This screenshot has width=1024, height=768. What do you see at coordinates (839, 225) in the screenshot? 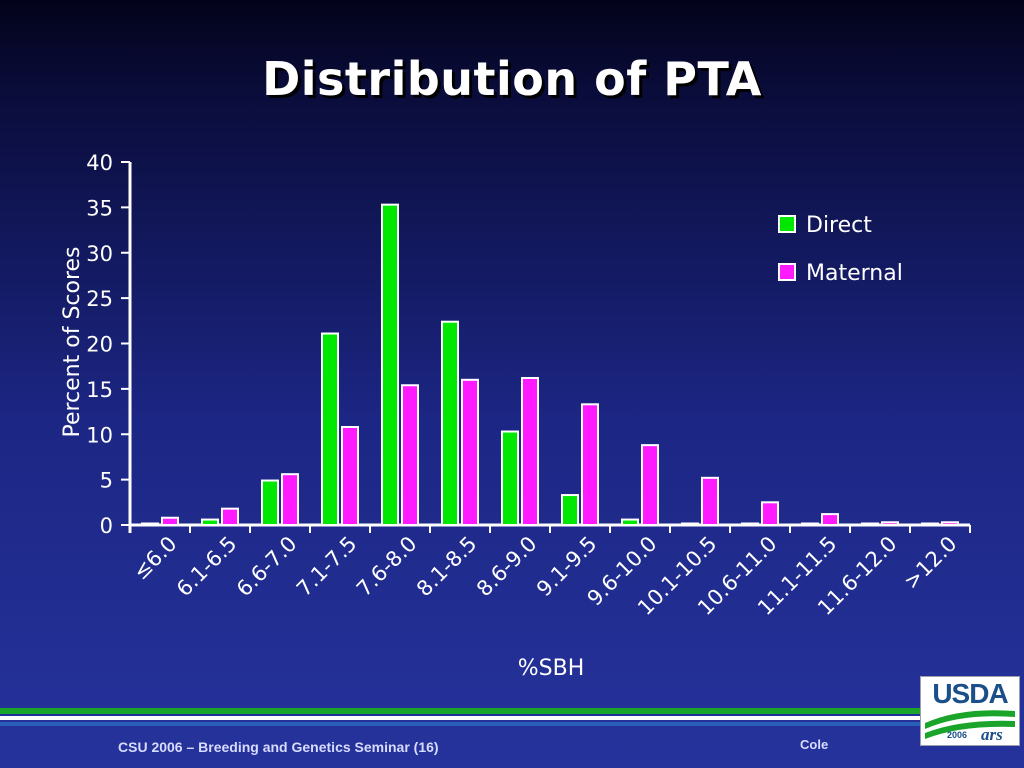
I see `legend-label-direct: Direct` at bounding box center [839, 225].